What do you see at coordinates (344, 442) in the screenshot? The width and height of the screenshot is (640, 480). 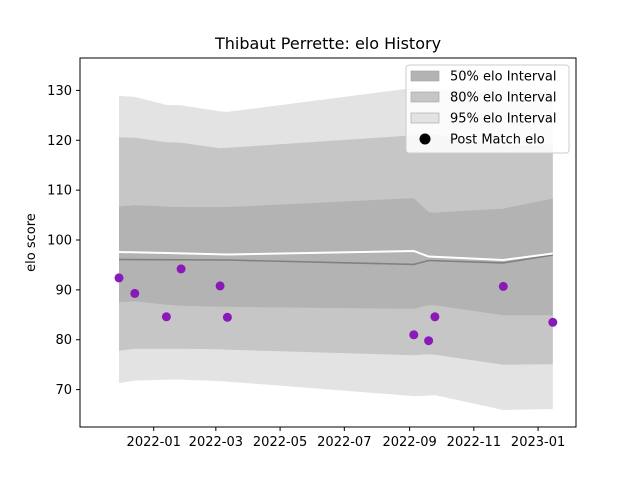 I see `x-tick-label: 2022-07` at bounding box center [344, 442].